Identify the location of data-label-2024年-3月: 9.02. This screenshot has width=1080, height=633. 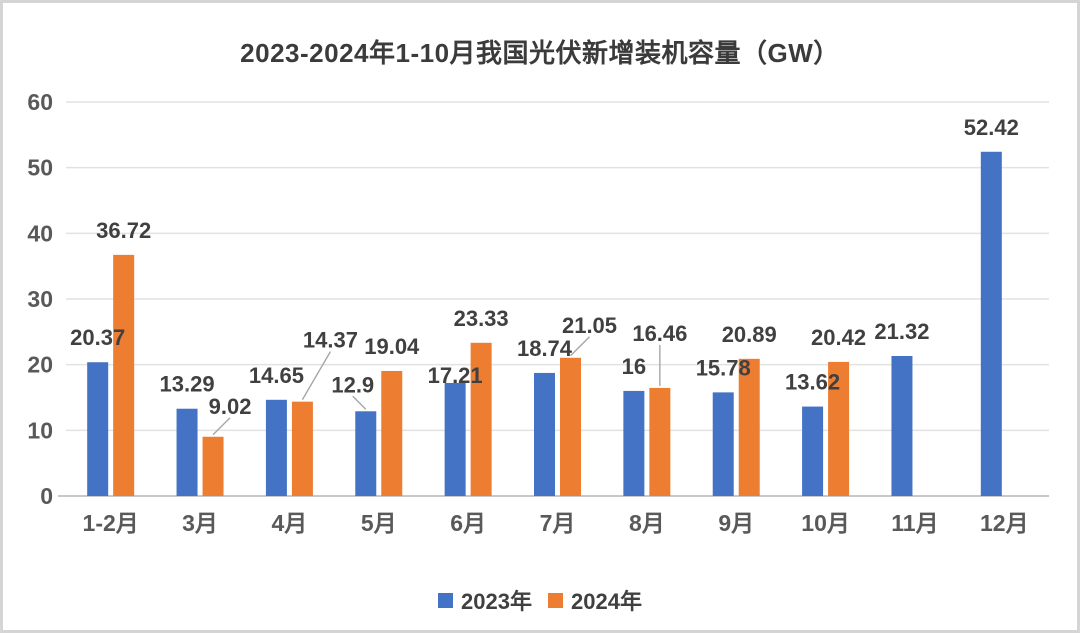
(230, 406).